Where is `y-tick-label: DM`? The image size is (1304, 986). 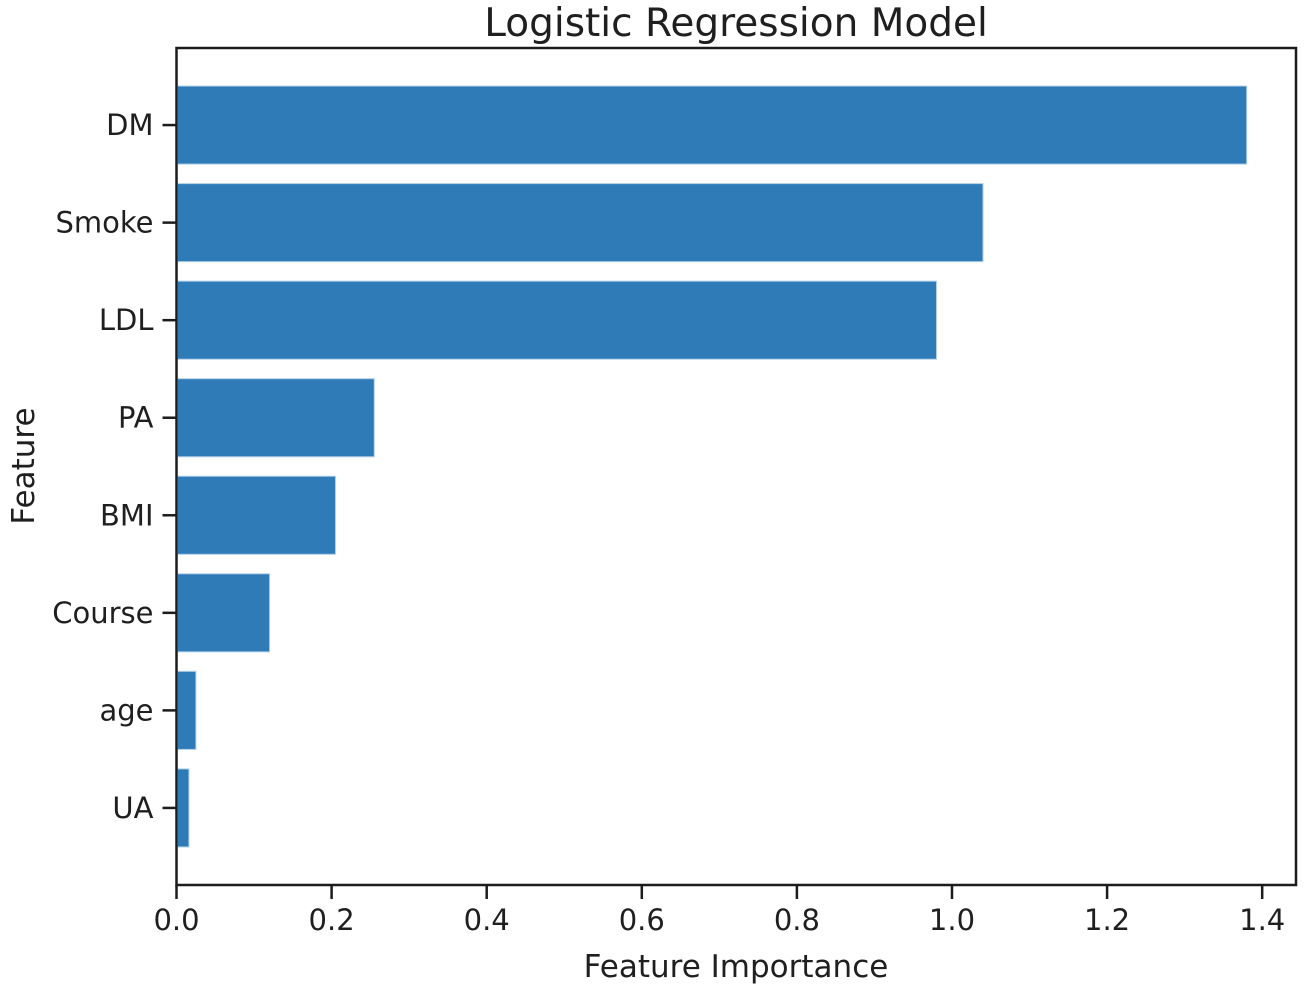
y-tick-label: DM is located at coordinates (129, 125).